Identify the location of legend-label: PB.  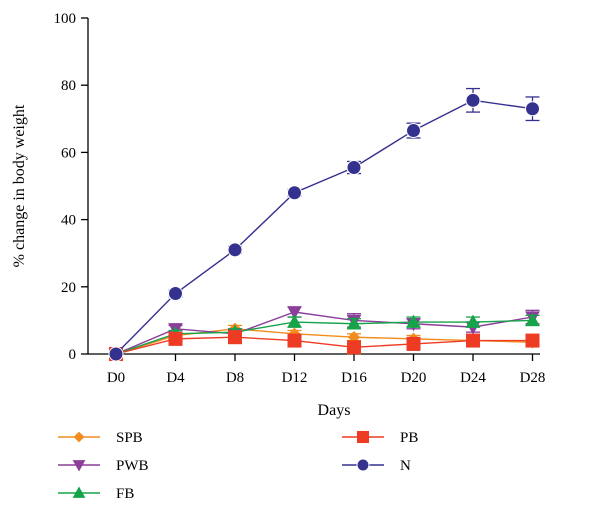
(409, 438).